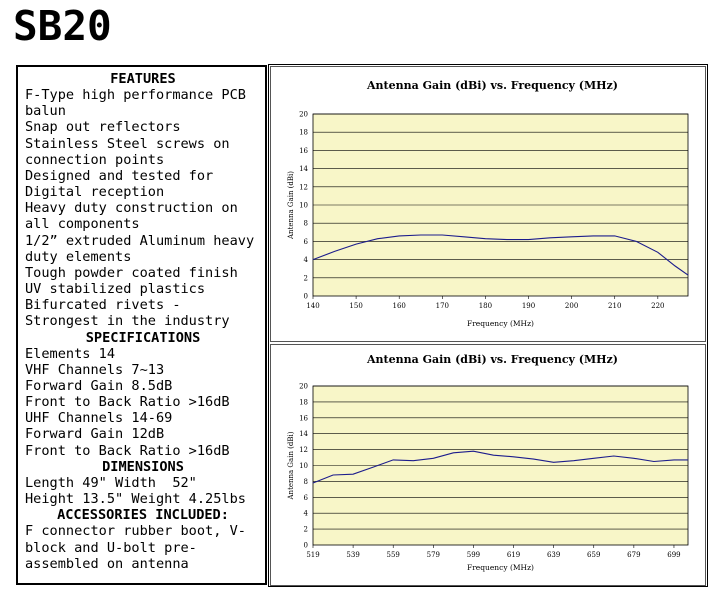 The width and height of the screenshot is (719, 598). What do you see at coordinates (571, 306) in the screenshot?
I see `x-tick-label: 200` at bounding box center [571, 306].